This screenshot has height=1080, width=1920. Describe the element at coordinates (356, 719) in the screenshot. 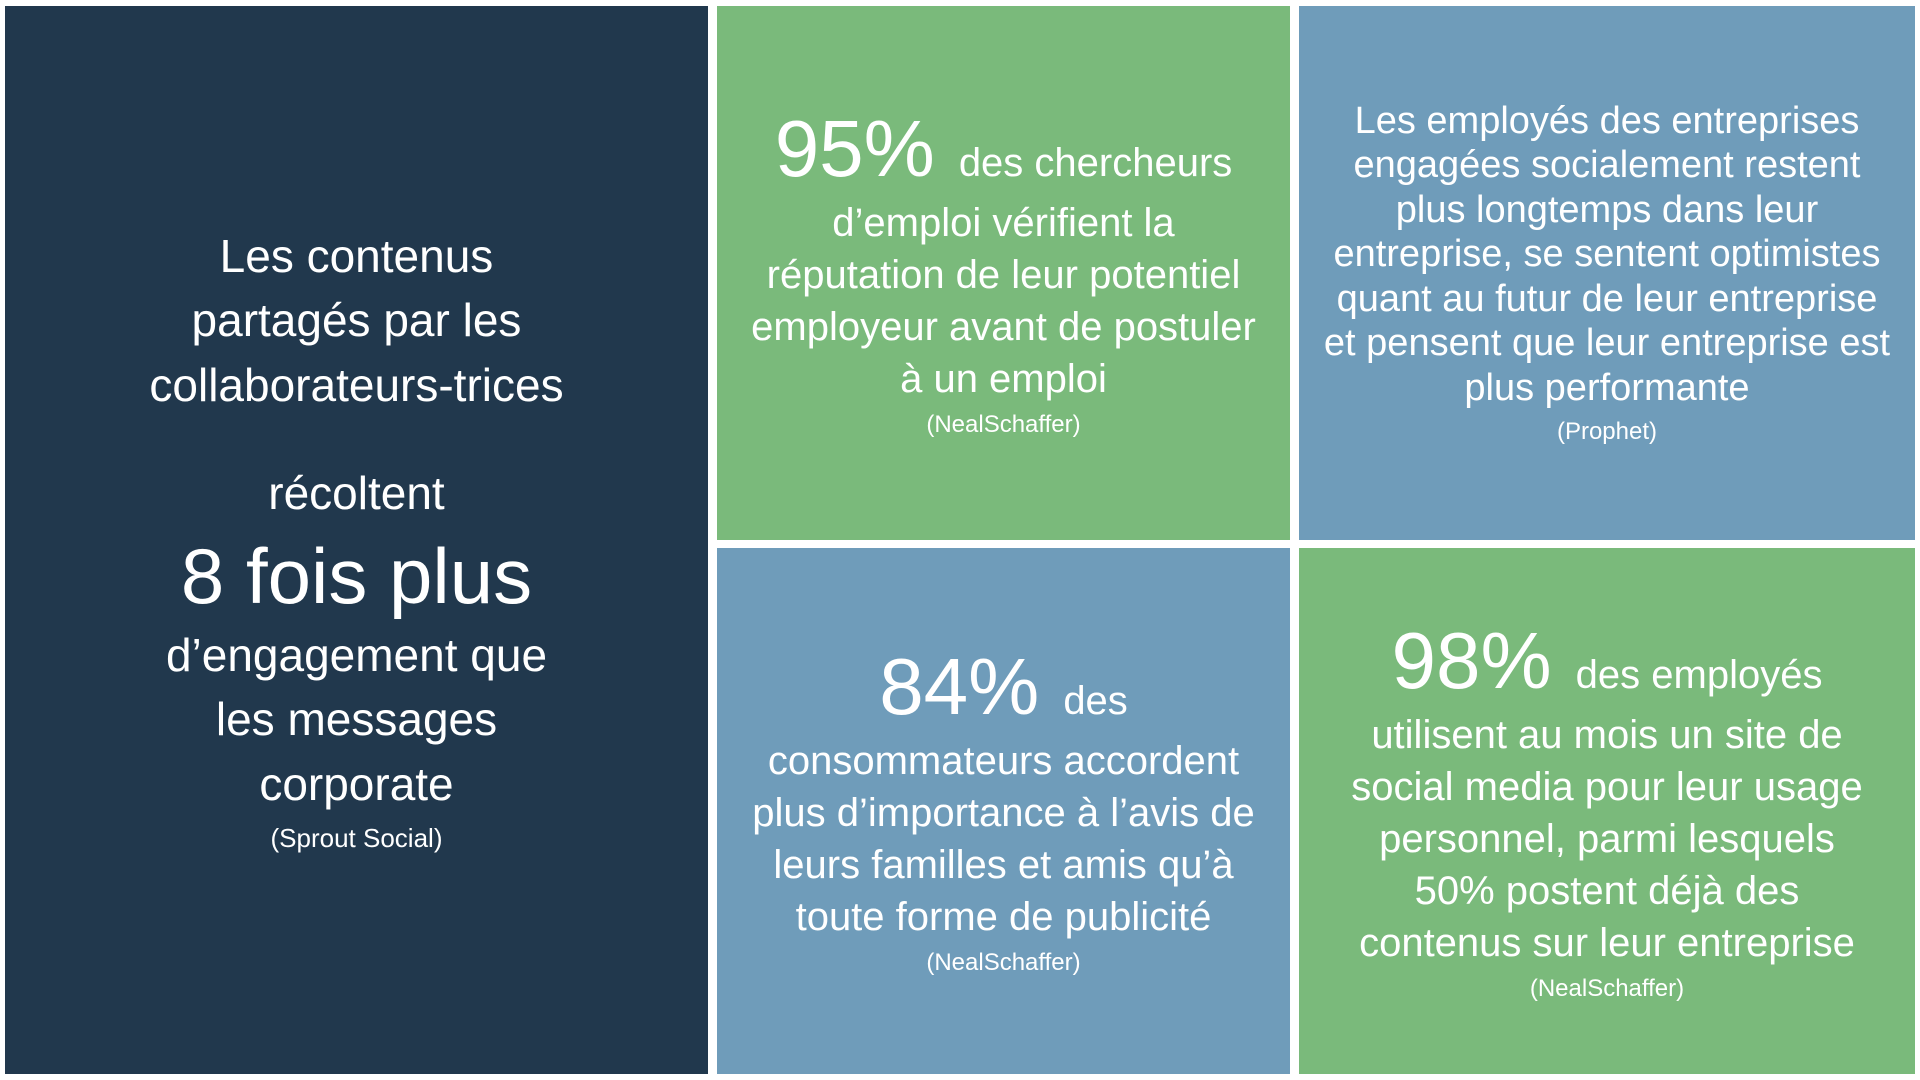

I see `left-outro-text: d’engagement que les messages corporate` at that location.